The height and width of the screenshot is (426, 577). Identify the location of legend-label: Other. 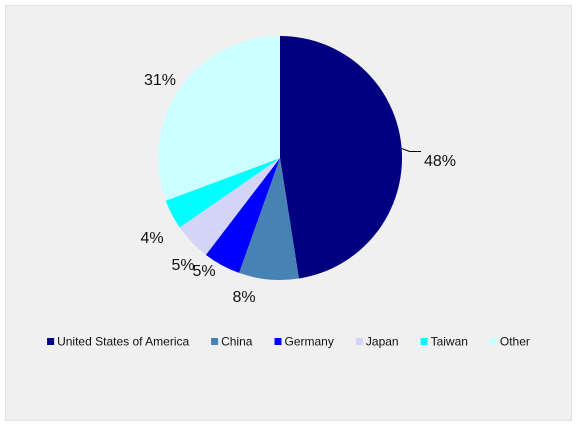
(515, 342).